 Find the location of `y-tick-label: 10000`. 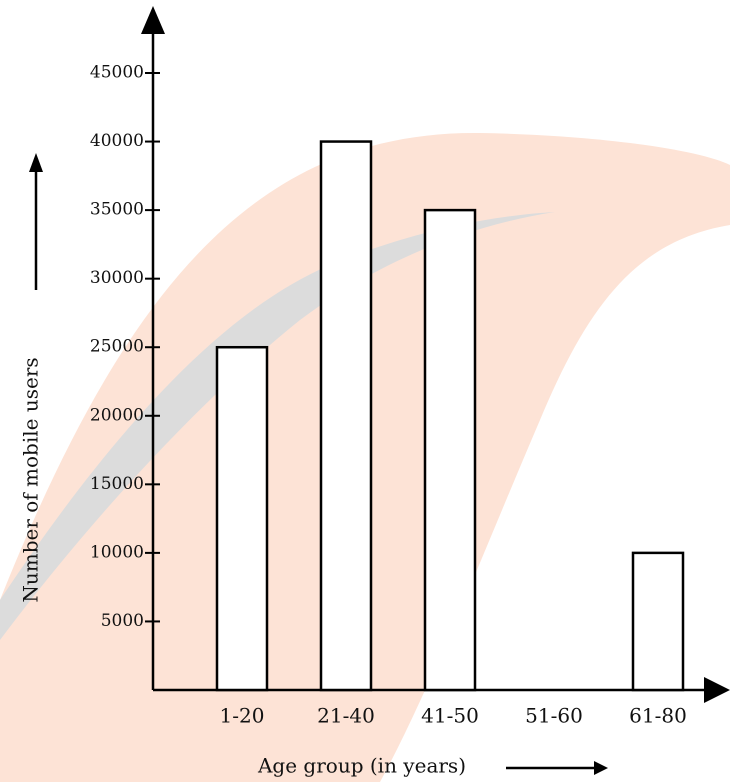

y-tick-label: 10000 is located at coordinates (117, 552).